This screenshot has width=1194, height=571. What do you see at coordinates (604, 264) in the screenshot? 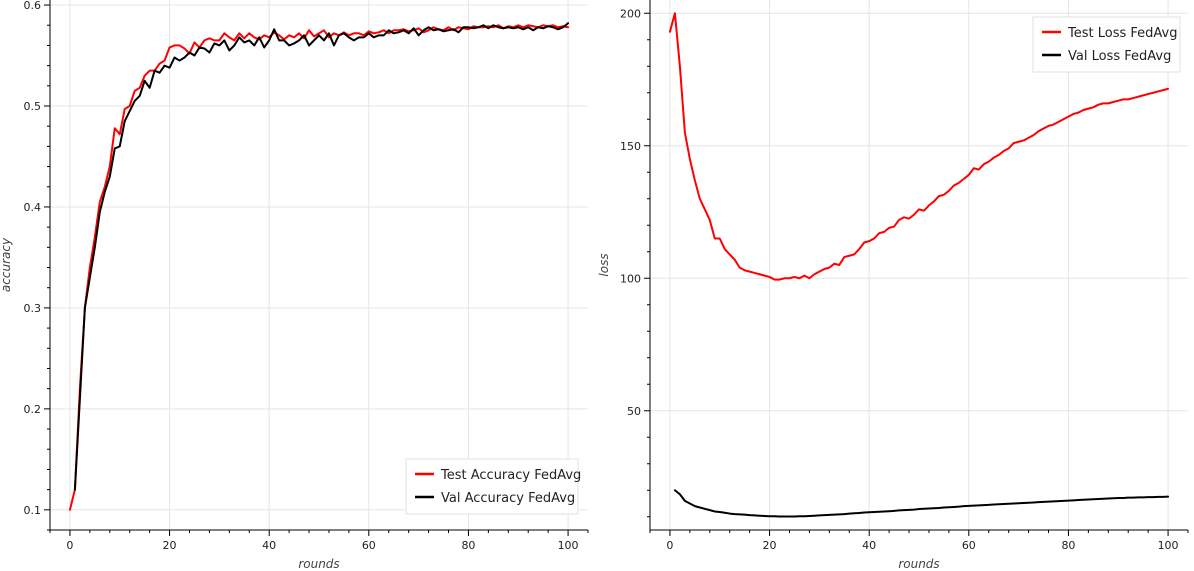
I see `y-axis-label: loss` at bounding box center [604, 264].